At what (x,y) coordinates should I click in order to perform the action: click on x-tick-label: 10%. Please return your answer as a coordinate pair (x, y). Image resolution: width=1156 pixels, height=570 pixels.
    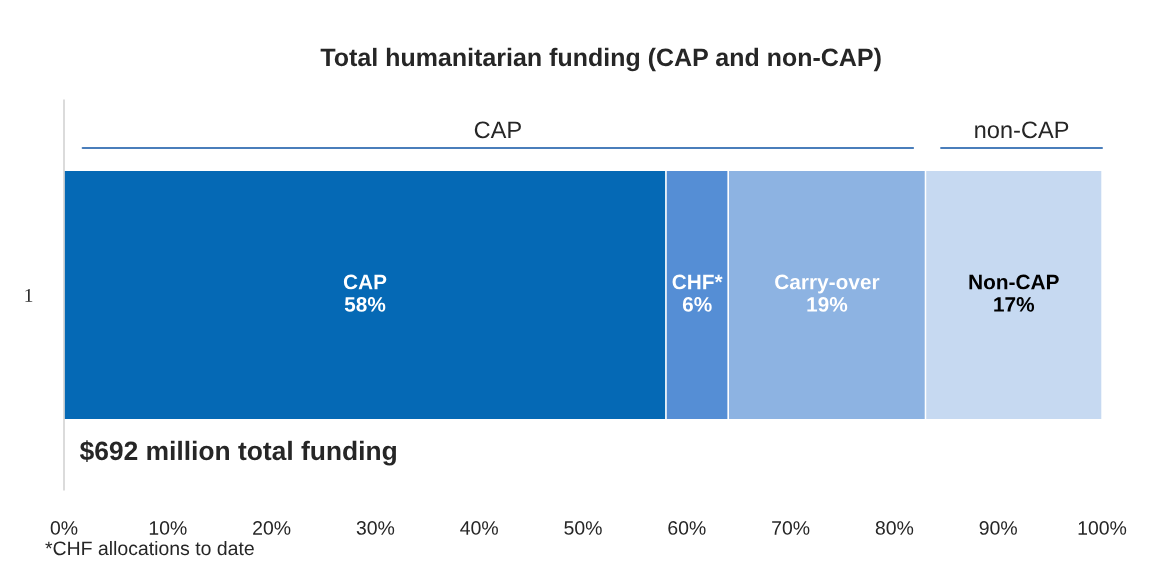
    Looking at the image, I should click on (168, 528).